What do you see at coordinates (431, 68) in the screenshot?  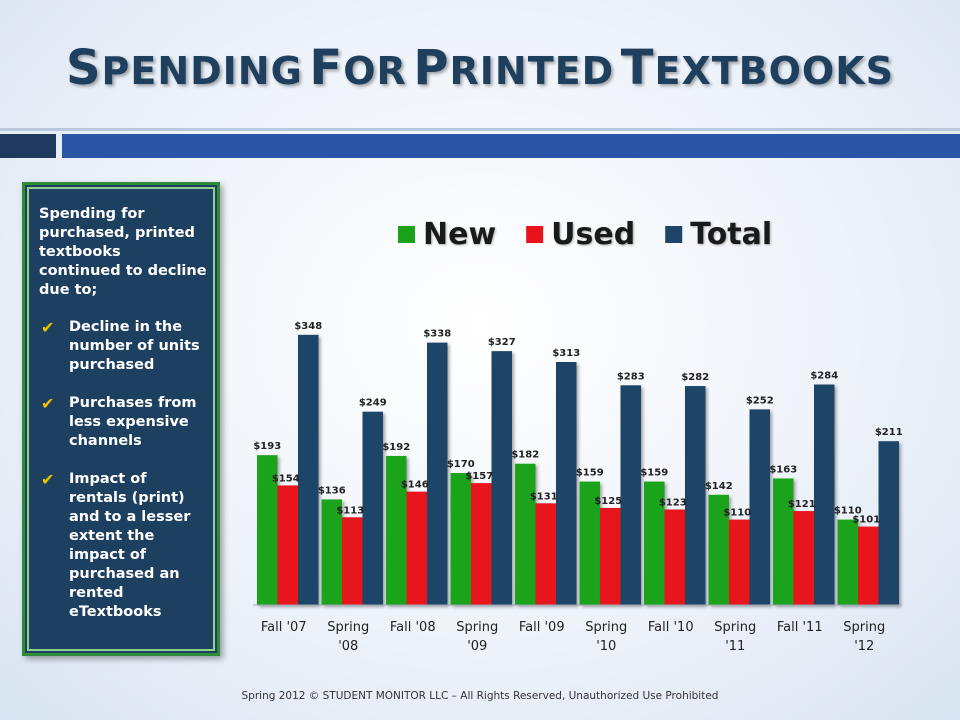 I see `title-letter: P` at bounding box center [431, 68].